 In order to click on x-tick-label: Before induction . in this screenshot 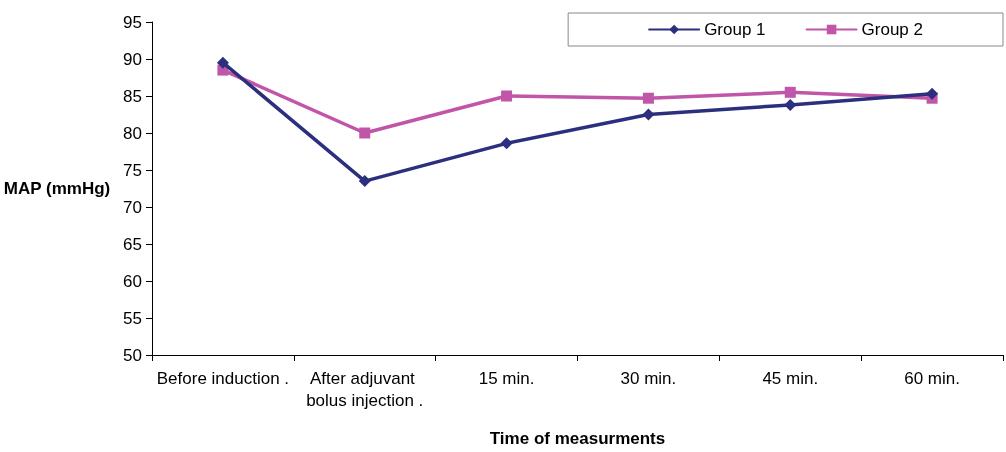, I will do `click(223, 378)`.